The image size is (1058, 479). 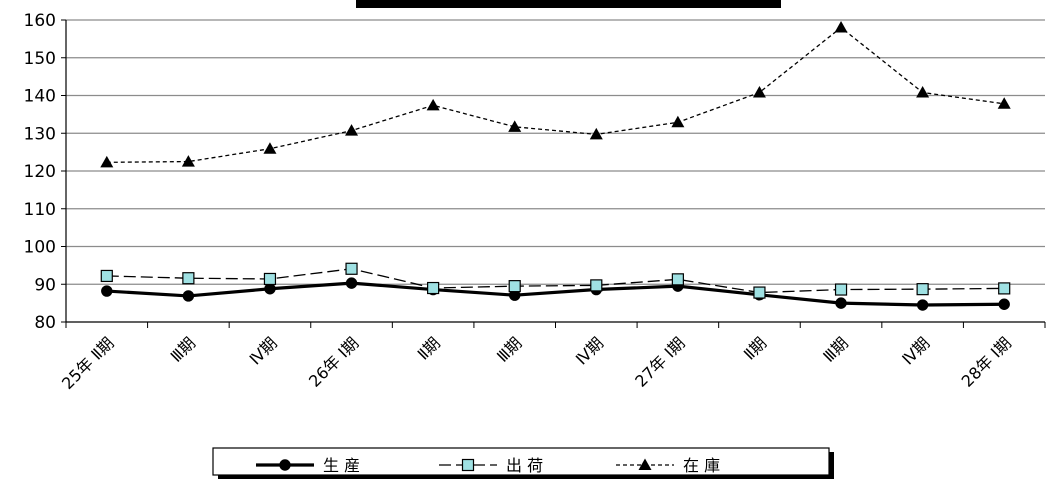 What do you see at coordinates (701, 465) in the screenshot?
I see `legend-label: 在 庫` at bounding box center [701, 465].